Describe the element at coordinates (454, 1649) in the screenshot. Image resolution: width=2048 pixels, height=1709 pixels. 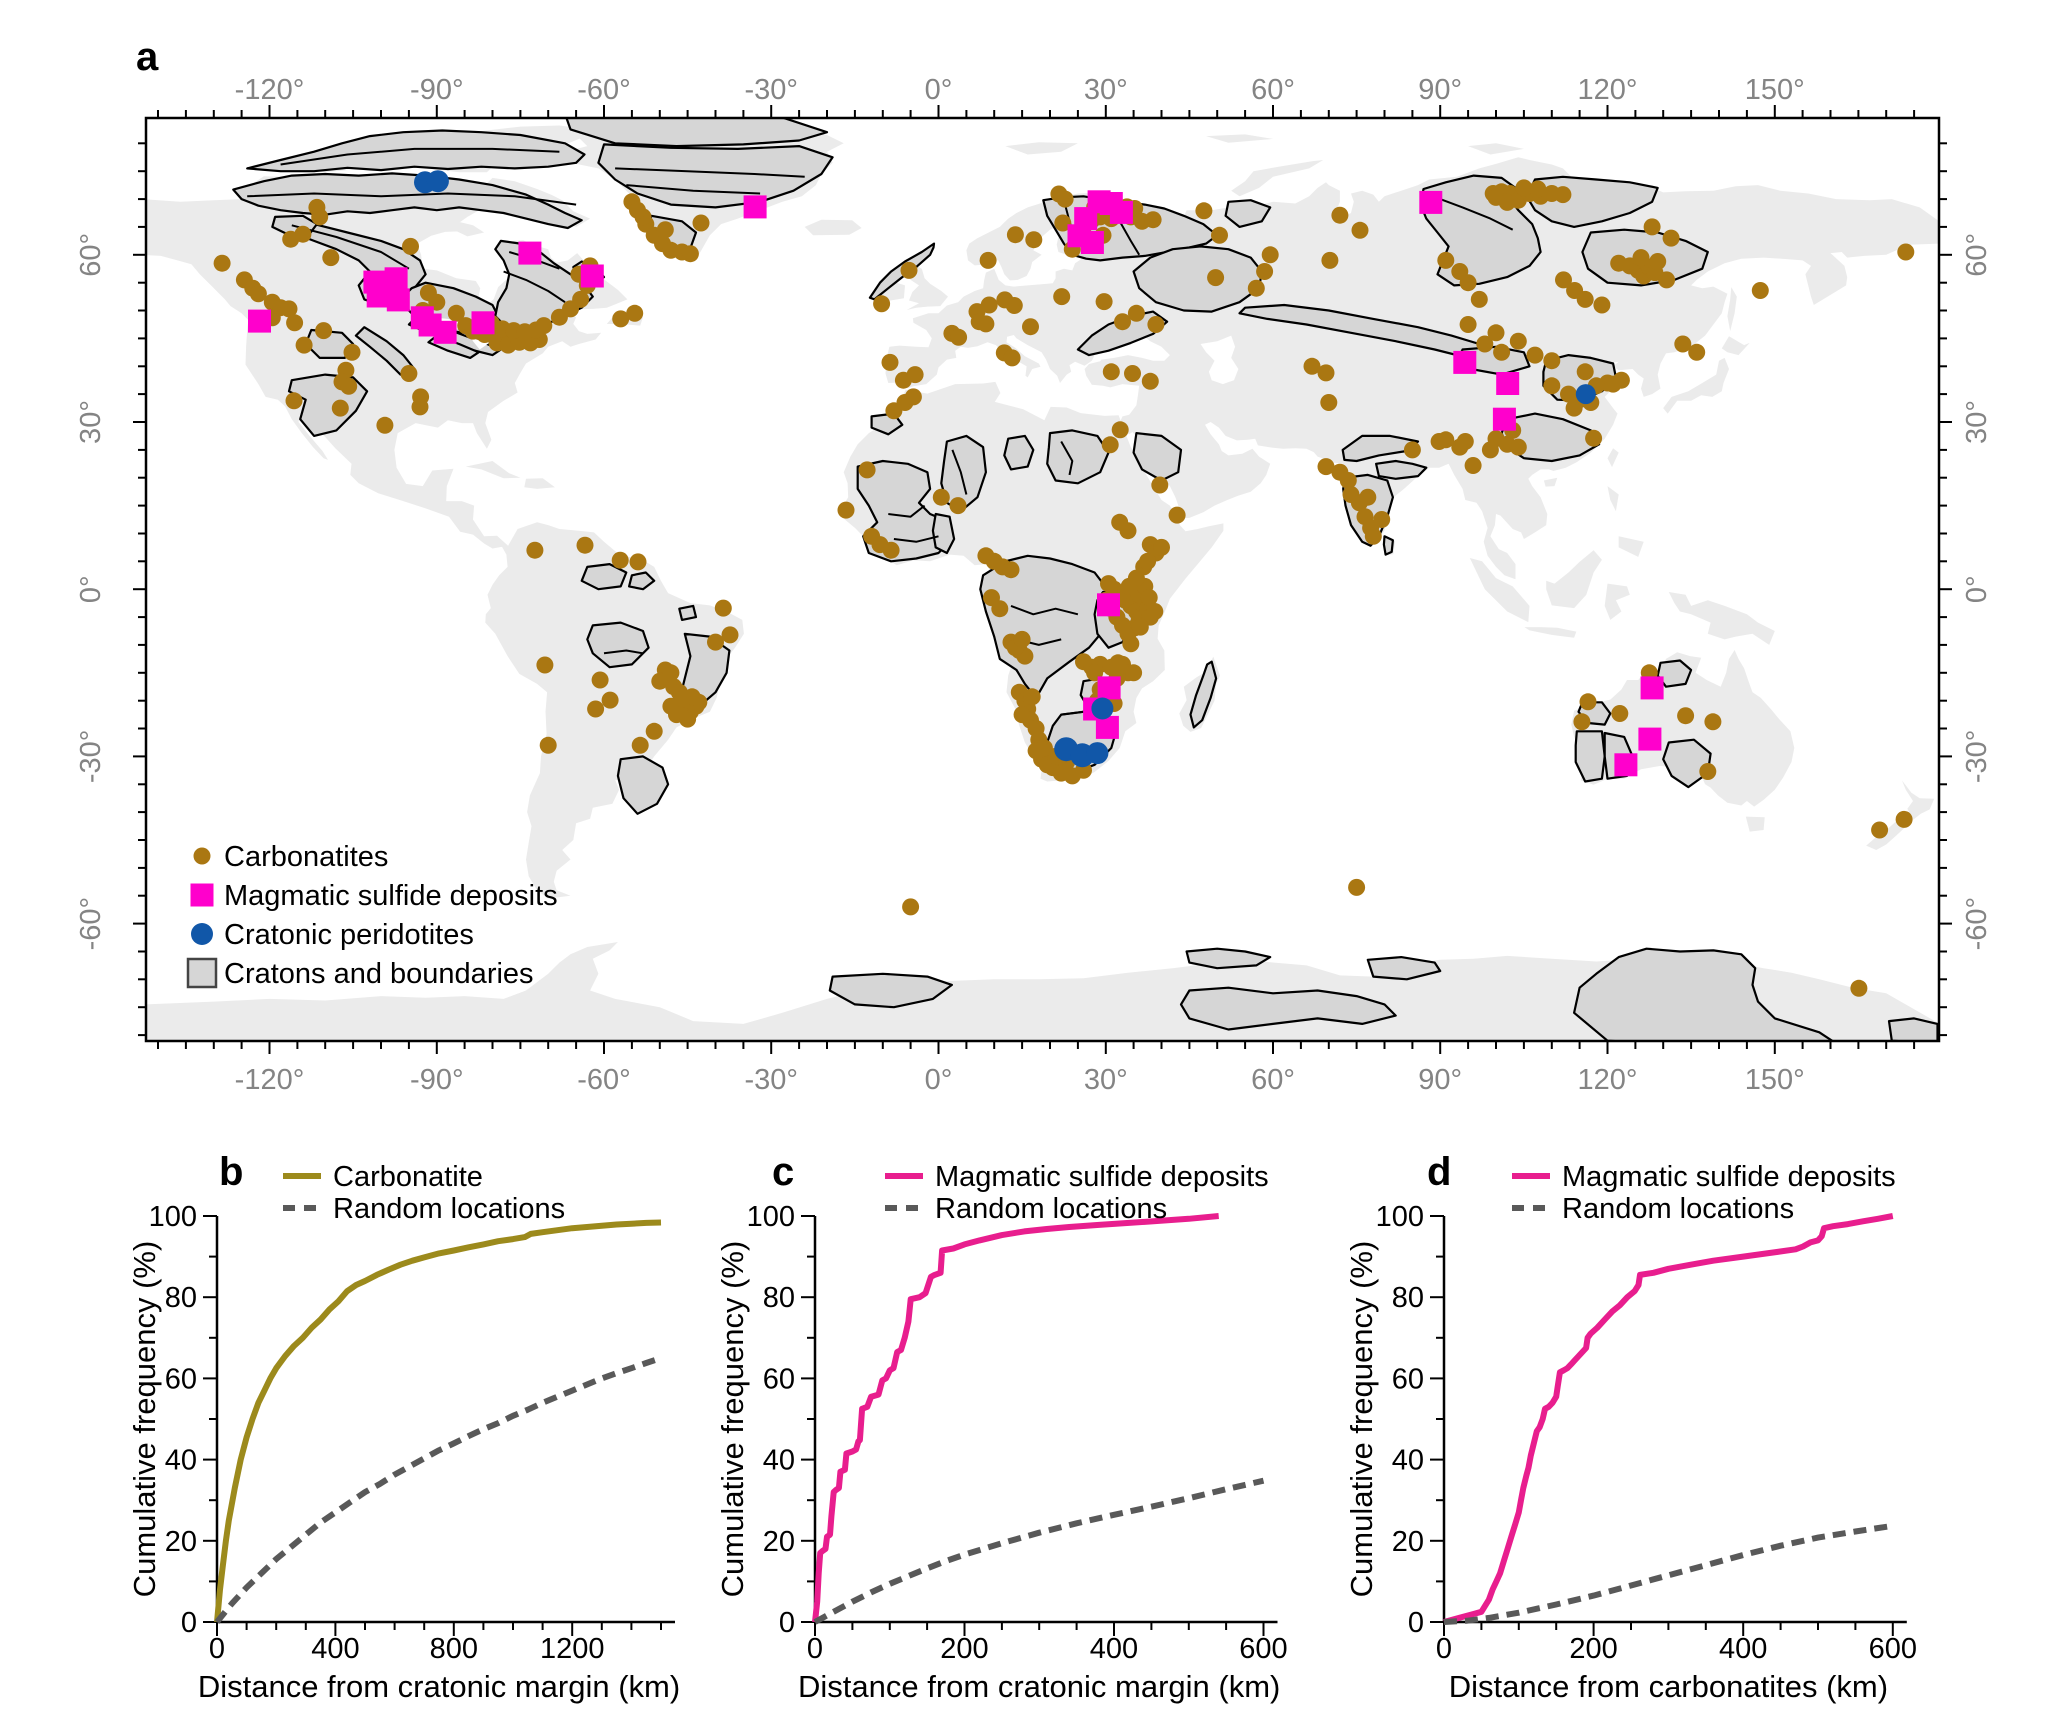
I see `svg-text: 800` at that location.